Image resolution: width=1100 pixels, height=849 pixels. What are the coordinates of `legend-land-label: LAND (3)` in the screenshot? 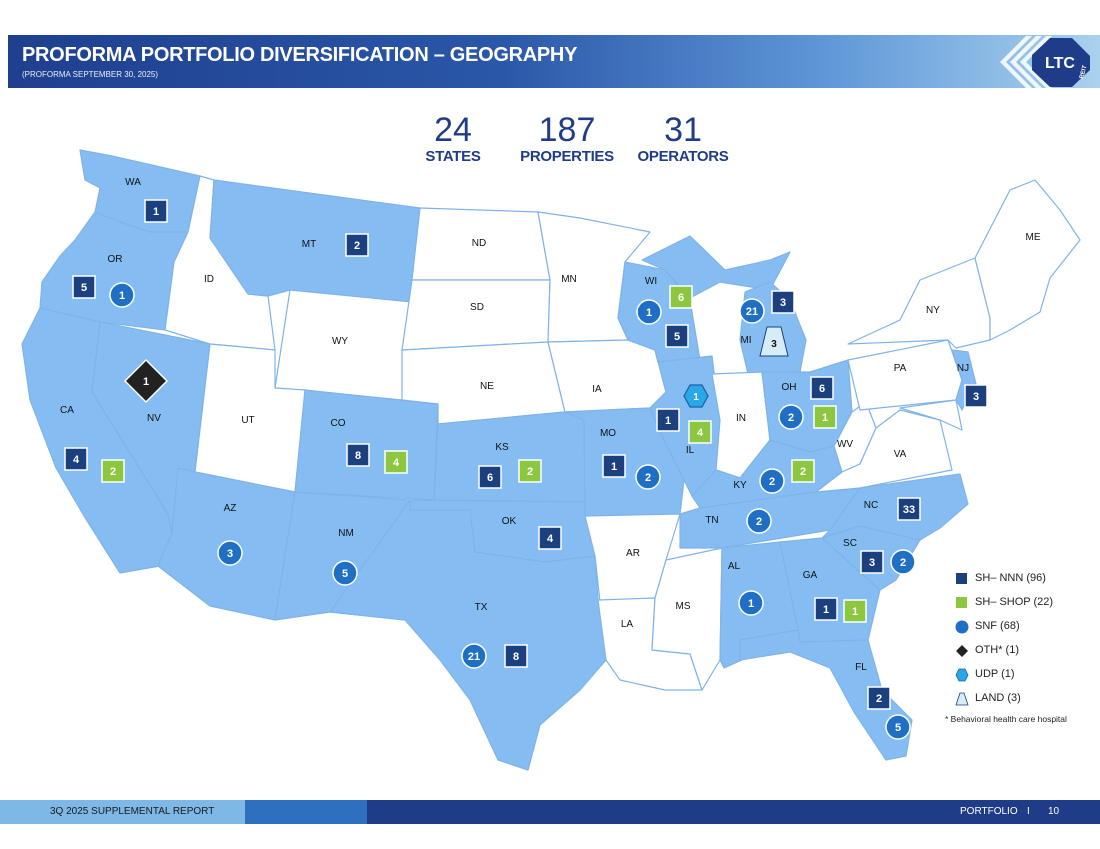 It's located at (998, 698).